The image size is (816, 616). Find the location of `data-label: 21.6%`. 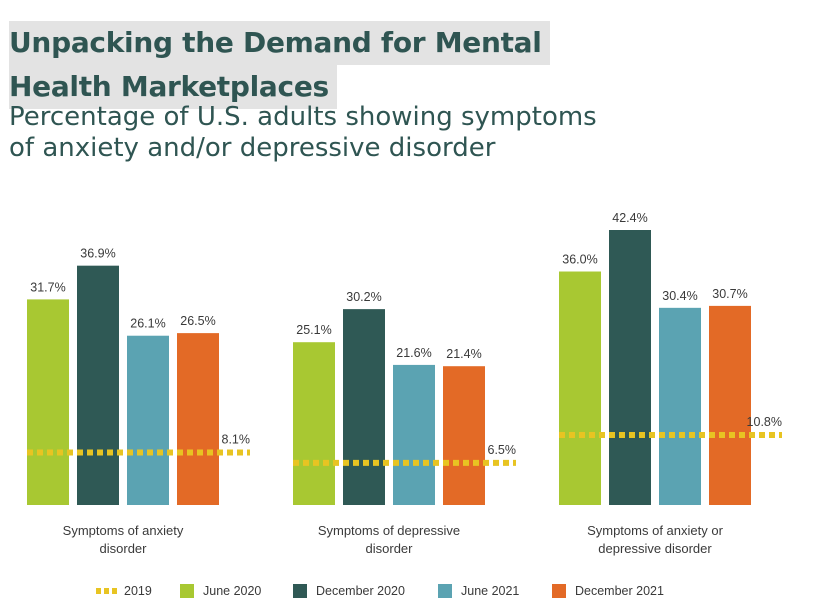

data-label: 21.6% is located at coordinates (413, 353).